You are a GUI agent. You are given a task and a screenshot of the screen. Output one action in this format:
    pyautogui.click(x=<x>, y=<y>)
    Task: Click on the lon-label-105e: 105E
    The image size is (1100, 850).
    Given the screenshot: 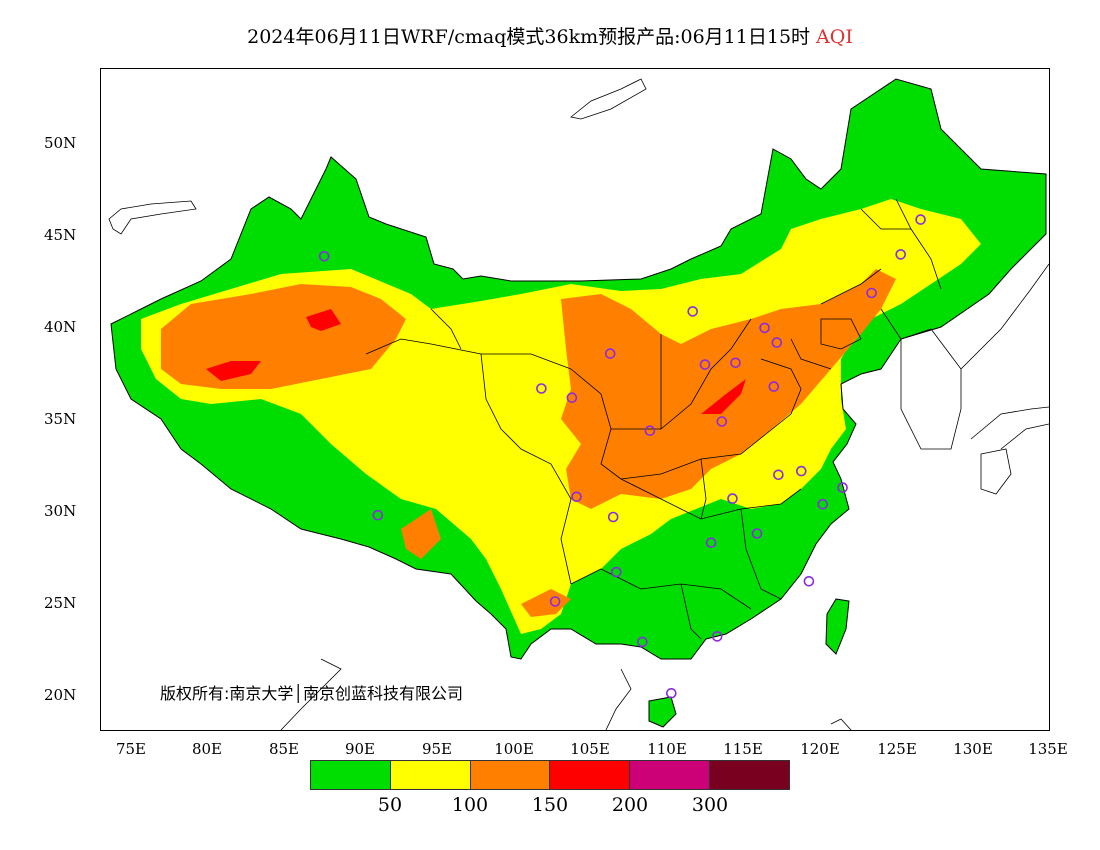 What is the action you would take?
    pyautogui.click(x=590, y=749)
    